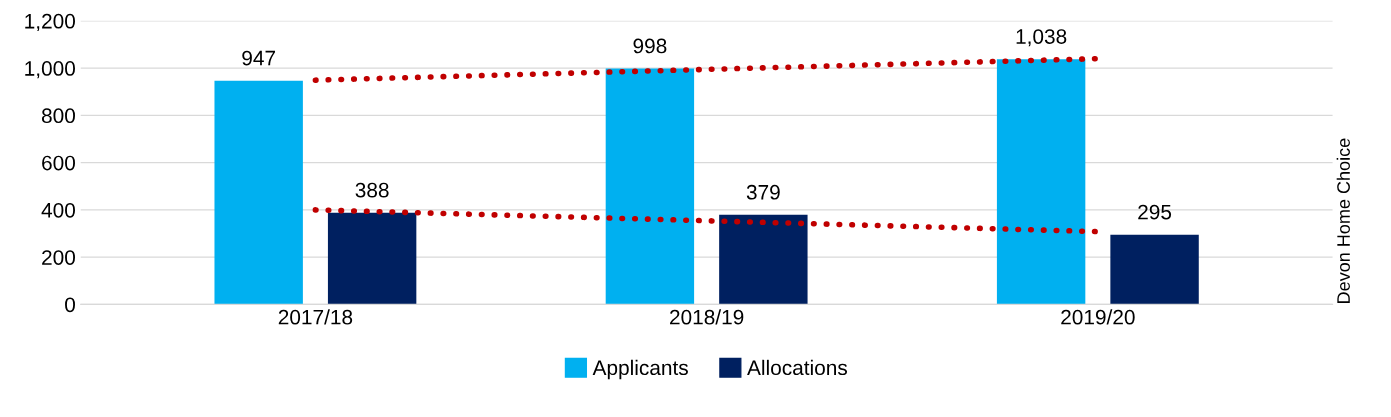 The height and width of the screenshot is (417, 1391). I want to click on y-tick-label: 200, so click(59, 257).